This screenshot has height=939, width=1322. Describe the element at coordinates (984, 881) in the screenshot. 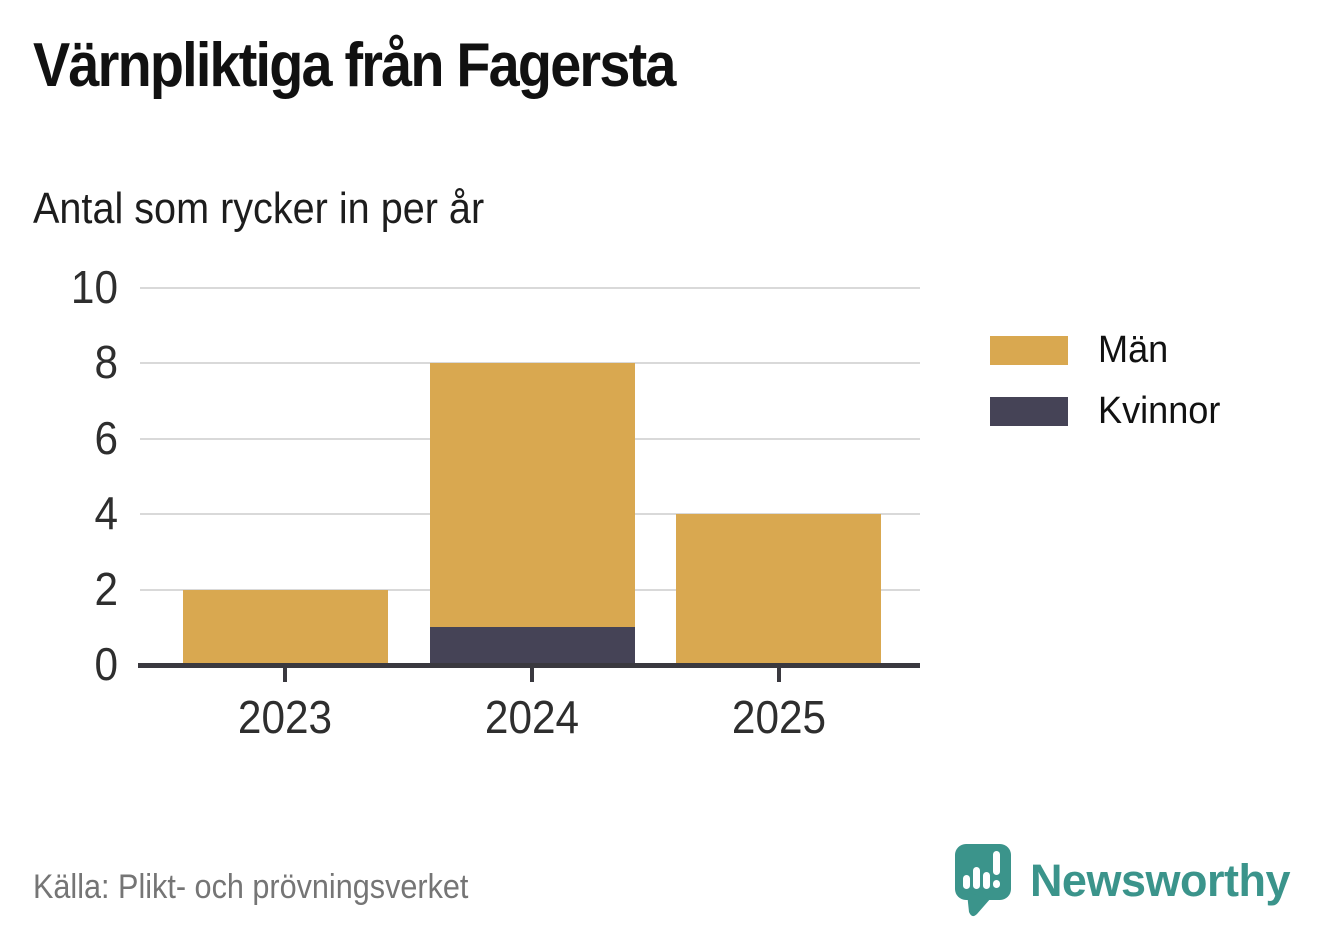

I see `speech-bubble-chart-icon` at that location.